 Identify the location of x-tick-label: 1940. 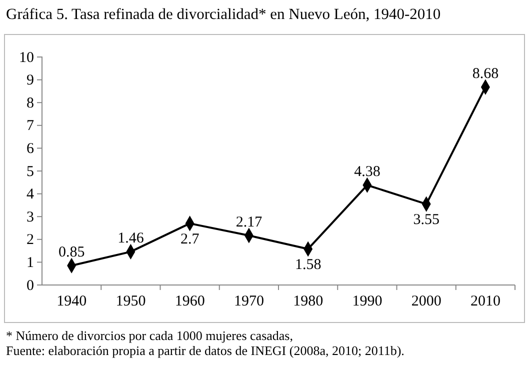
(71, 302).